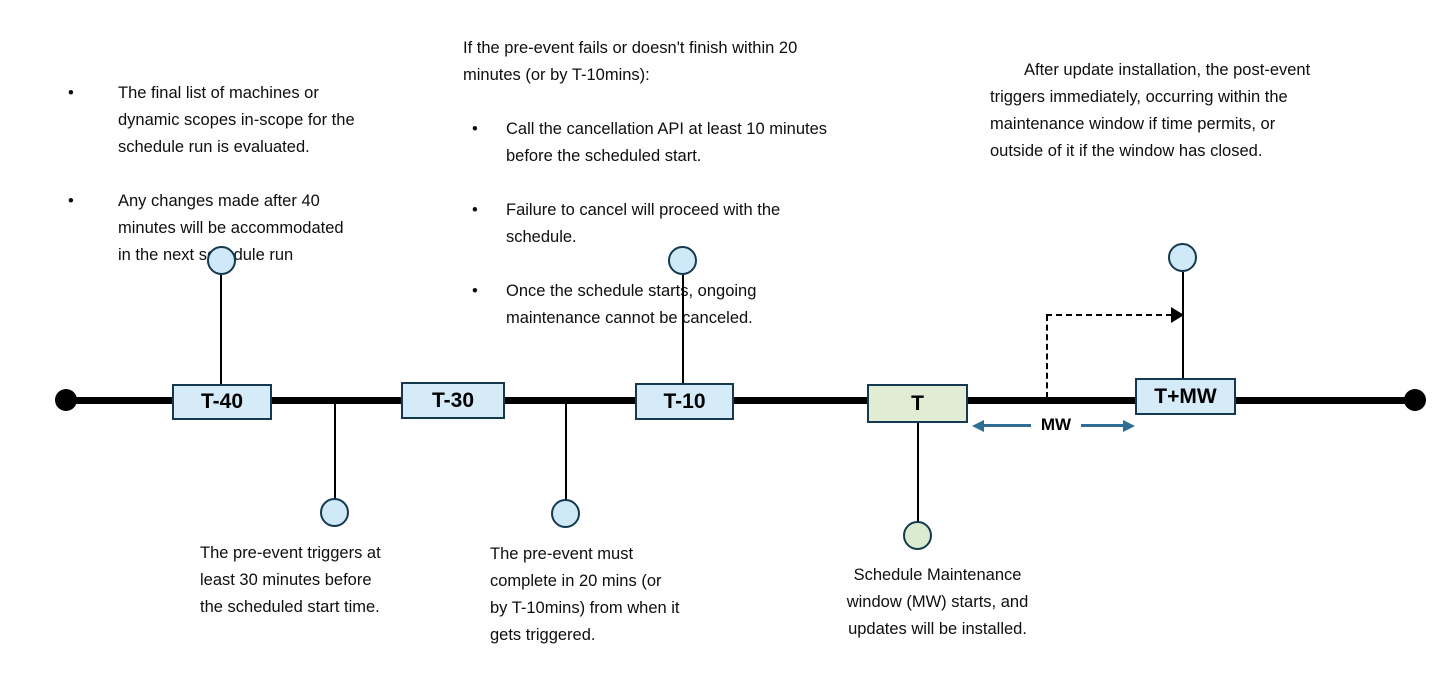  Describe the element at coordinates (1177, 315) in the screenshot. I see `dashed-arrowhead-icon` at that location.